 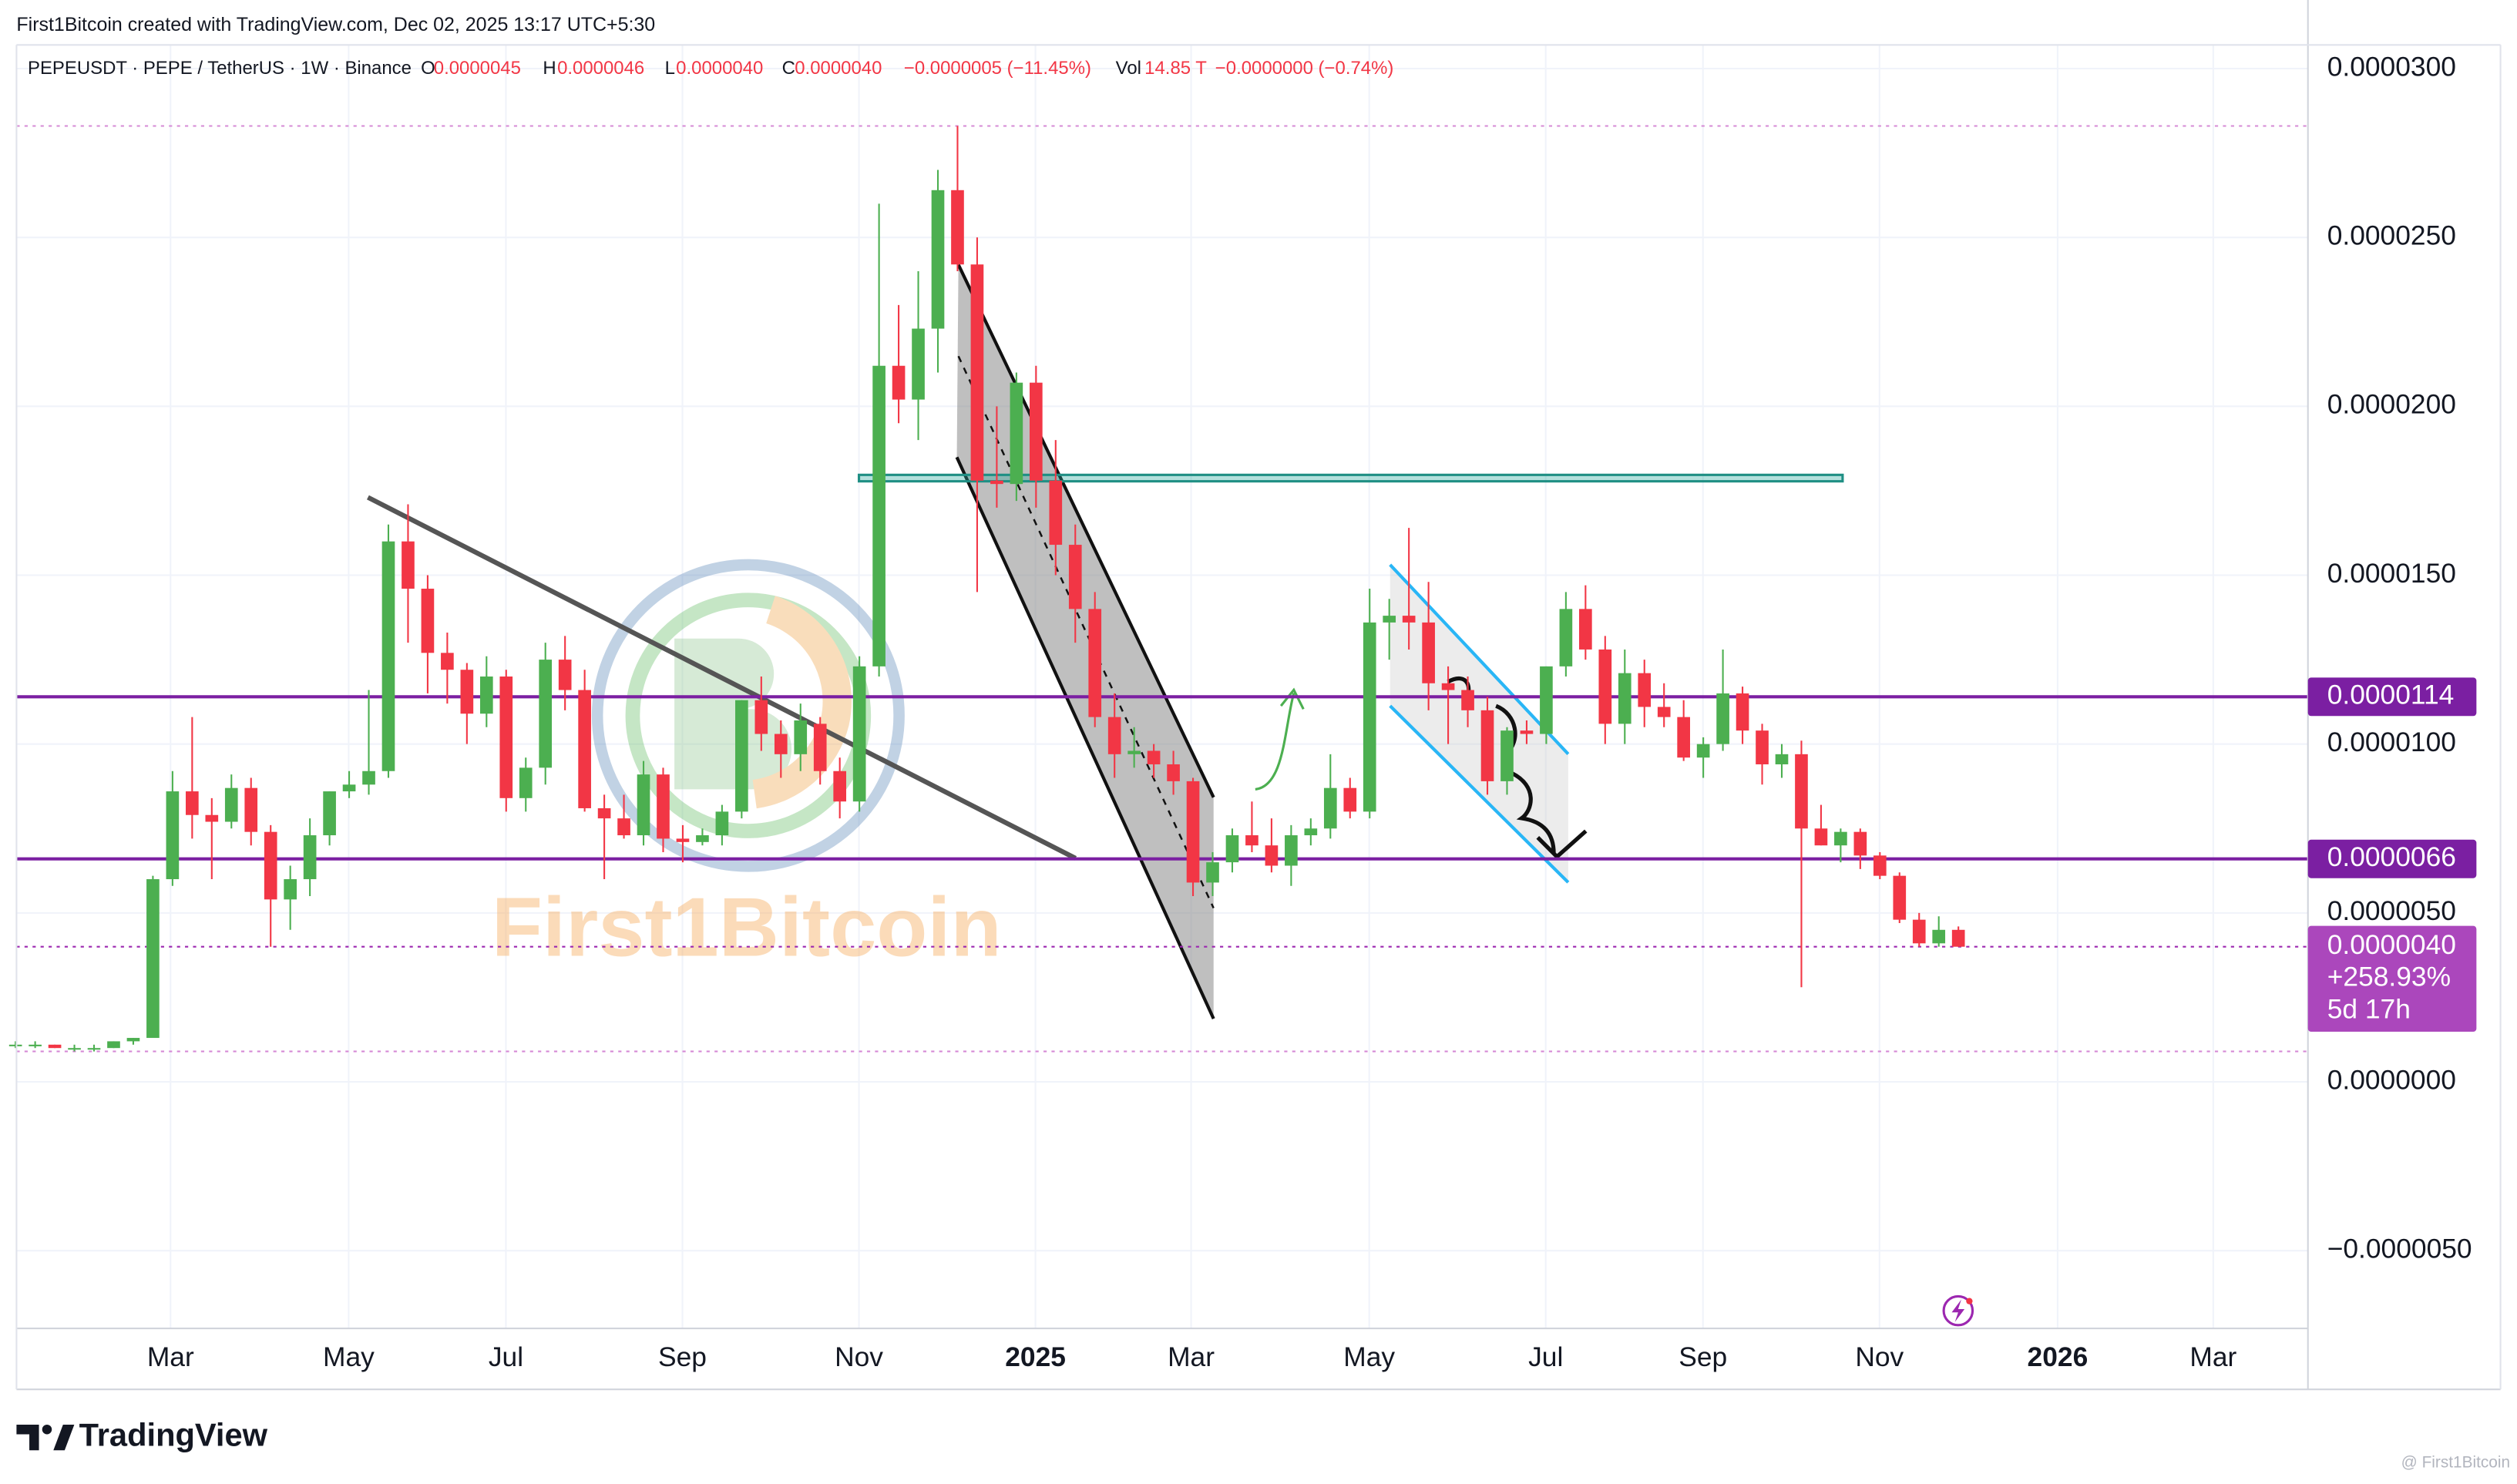 I want to click on legend-vol-key: Vol, so click(x=1128, y=68).